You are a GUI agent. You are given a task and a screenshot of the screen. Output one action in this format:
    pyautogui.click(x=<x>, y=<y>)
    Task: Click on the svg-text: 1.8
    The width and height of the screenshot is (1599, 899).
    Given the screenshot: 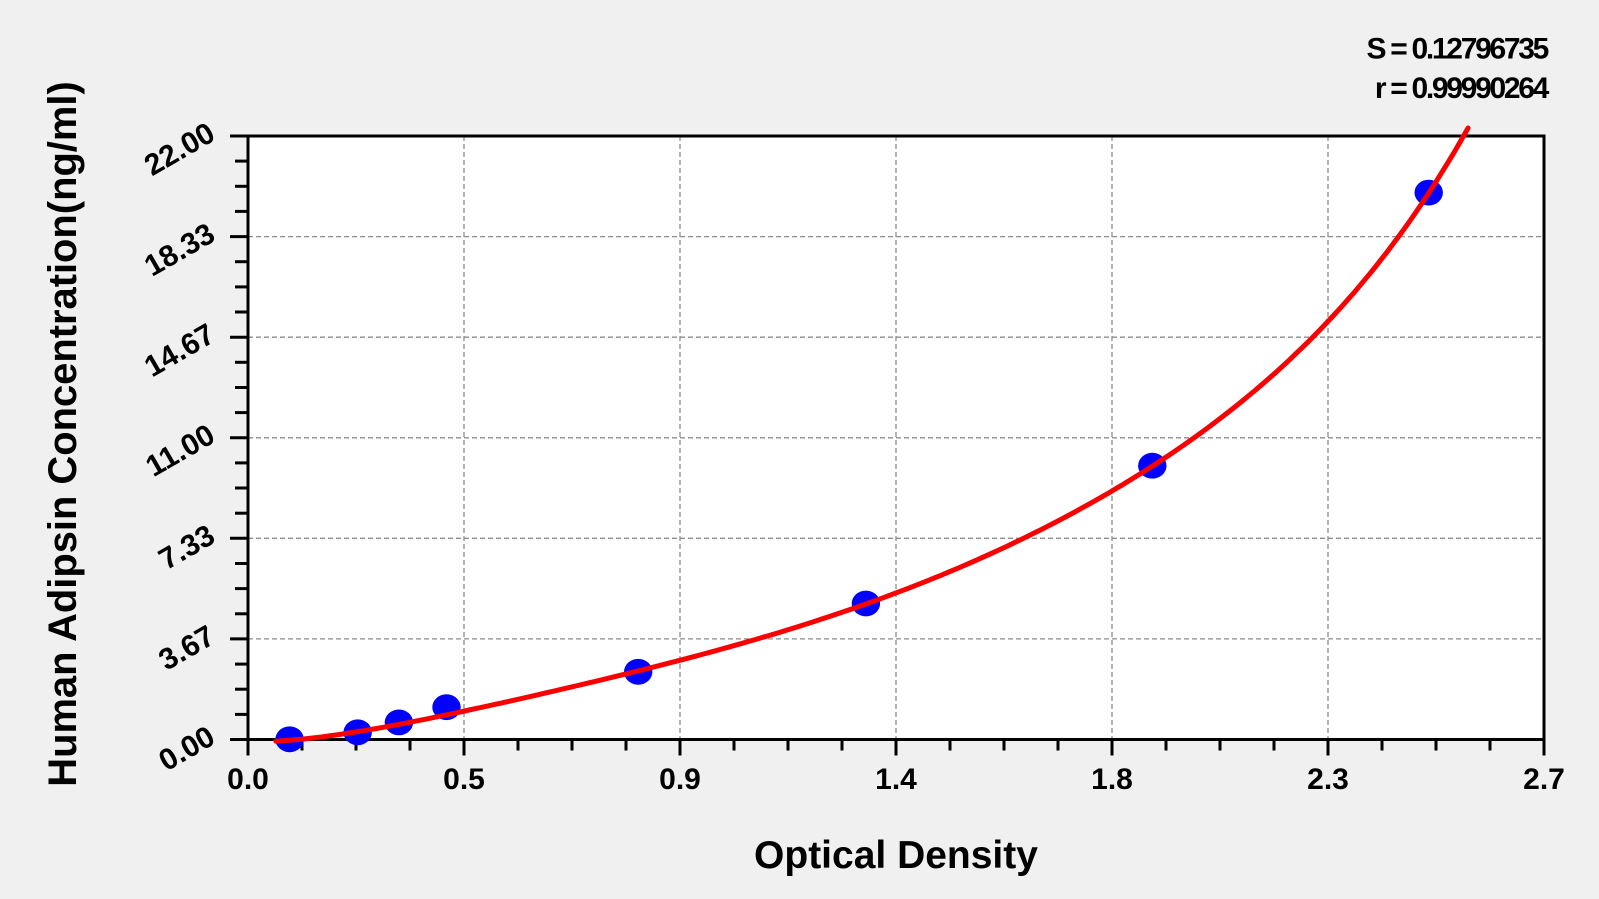 What is the action you would take?
    pyautogui.click(x=1112, y=779)
    